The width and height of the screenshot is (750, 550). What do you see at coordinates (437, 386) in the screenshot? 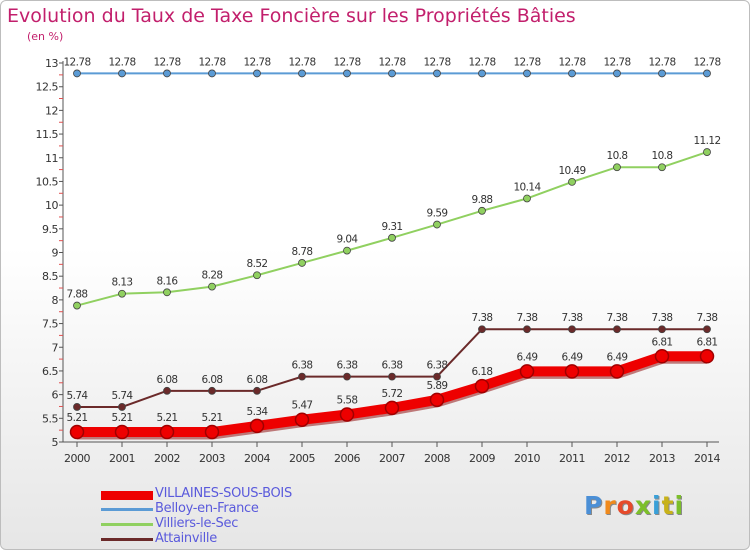
I see `data-label: 5.89` at bounding box center [437, 386].